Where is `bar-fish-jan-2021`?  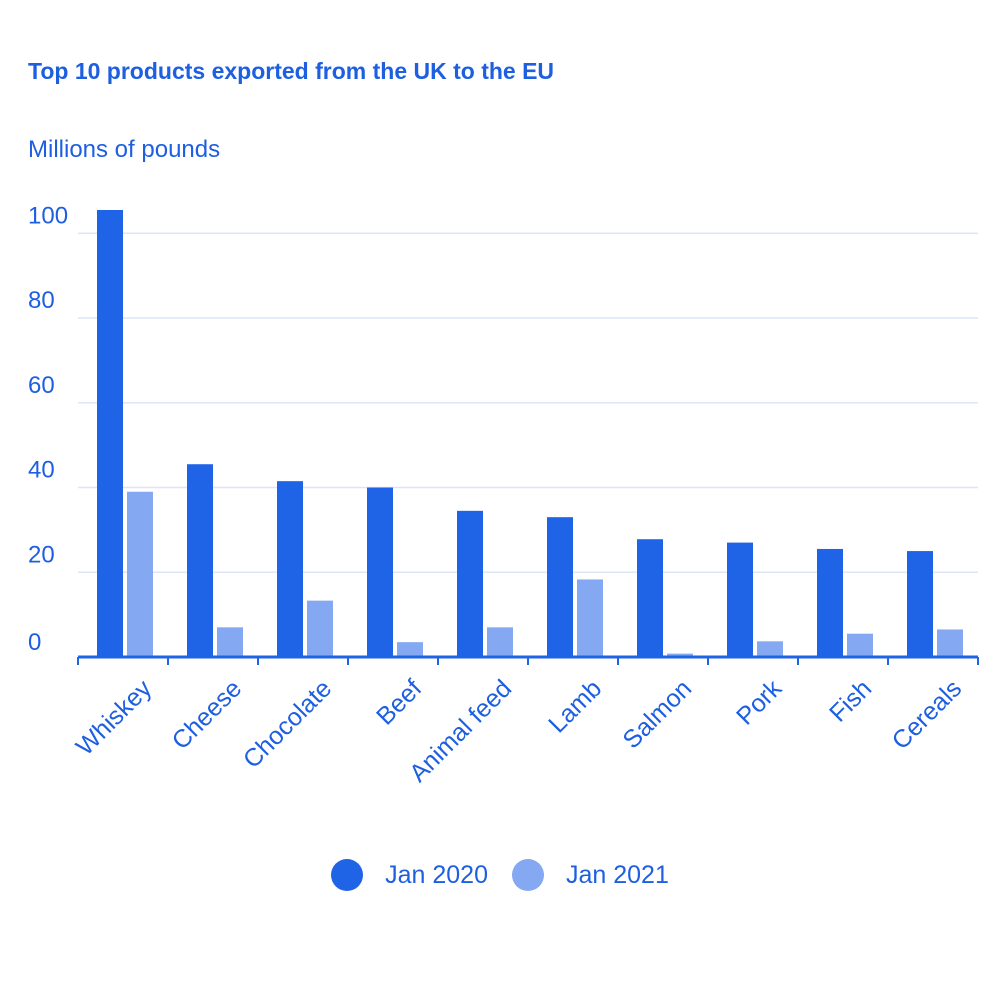
bar-fish-jan-2021 is located at coordinates (860, 645).